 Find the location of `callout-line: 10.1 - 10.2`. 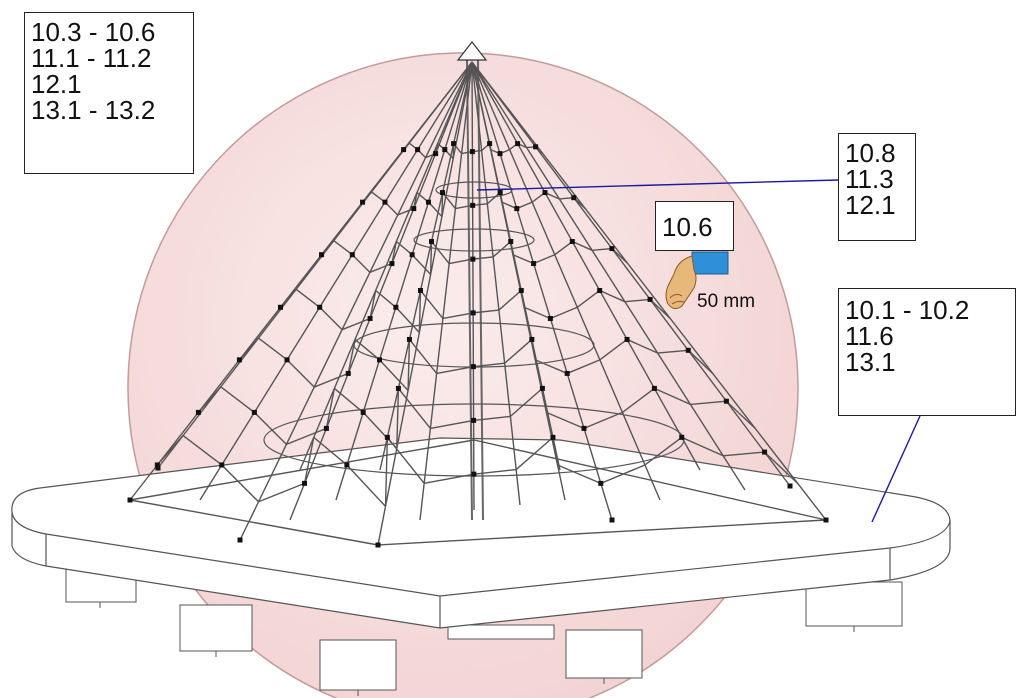

callout-line: 10.1 - 10.2 is located at coordinates (907, 310).